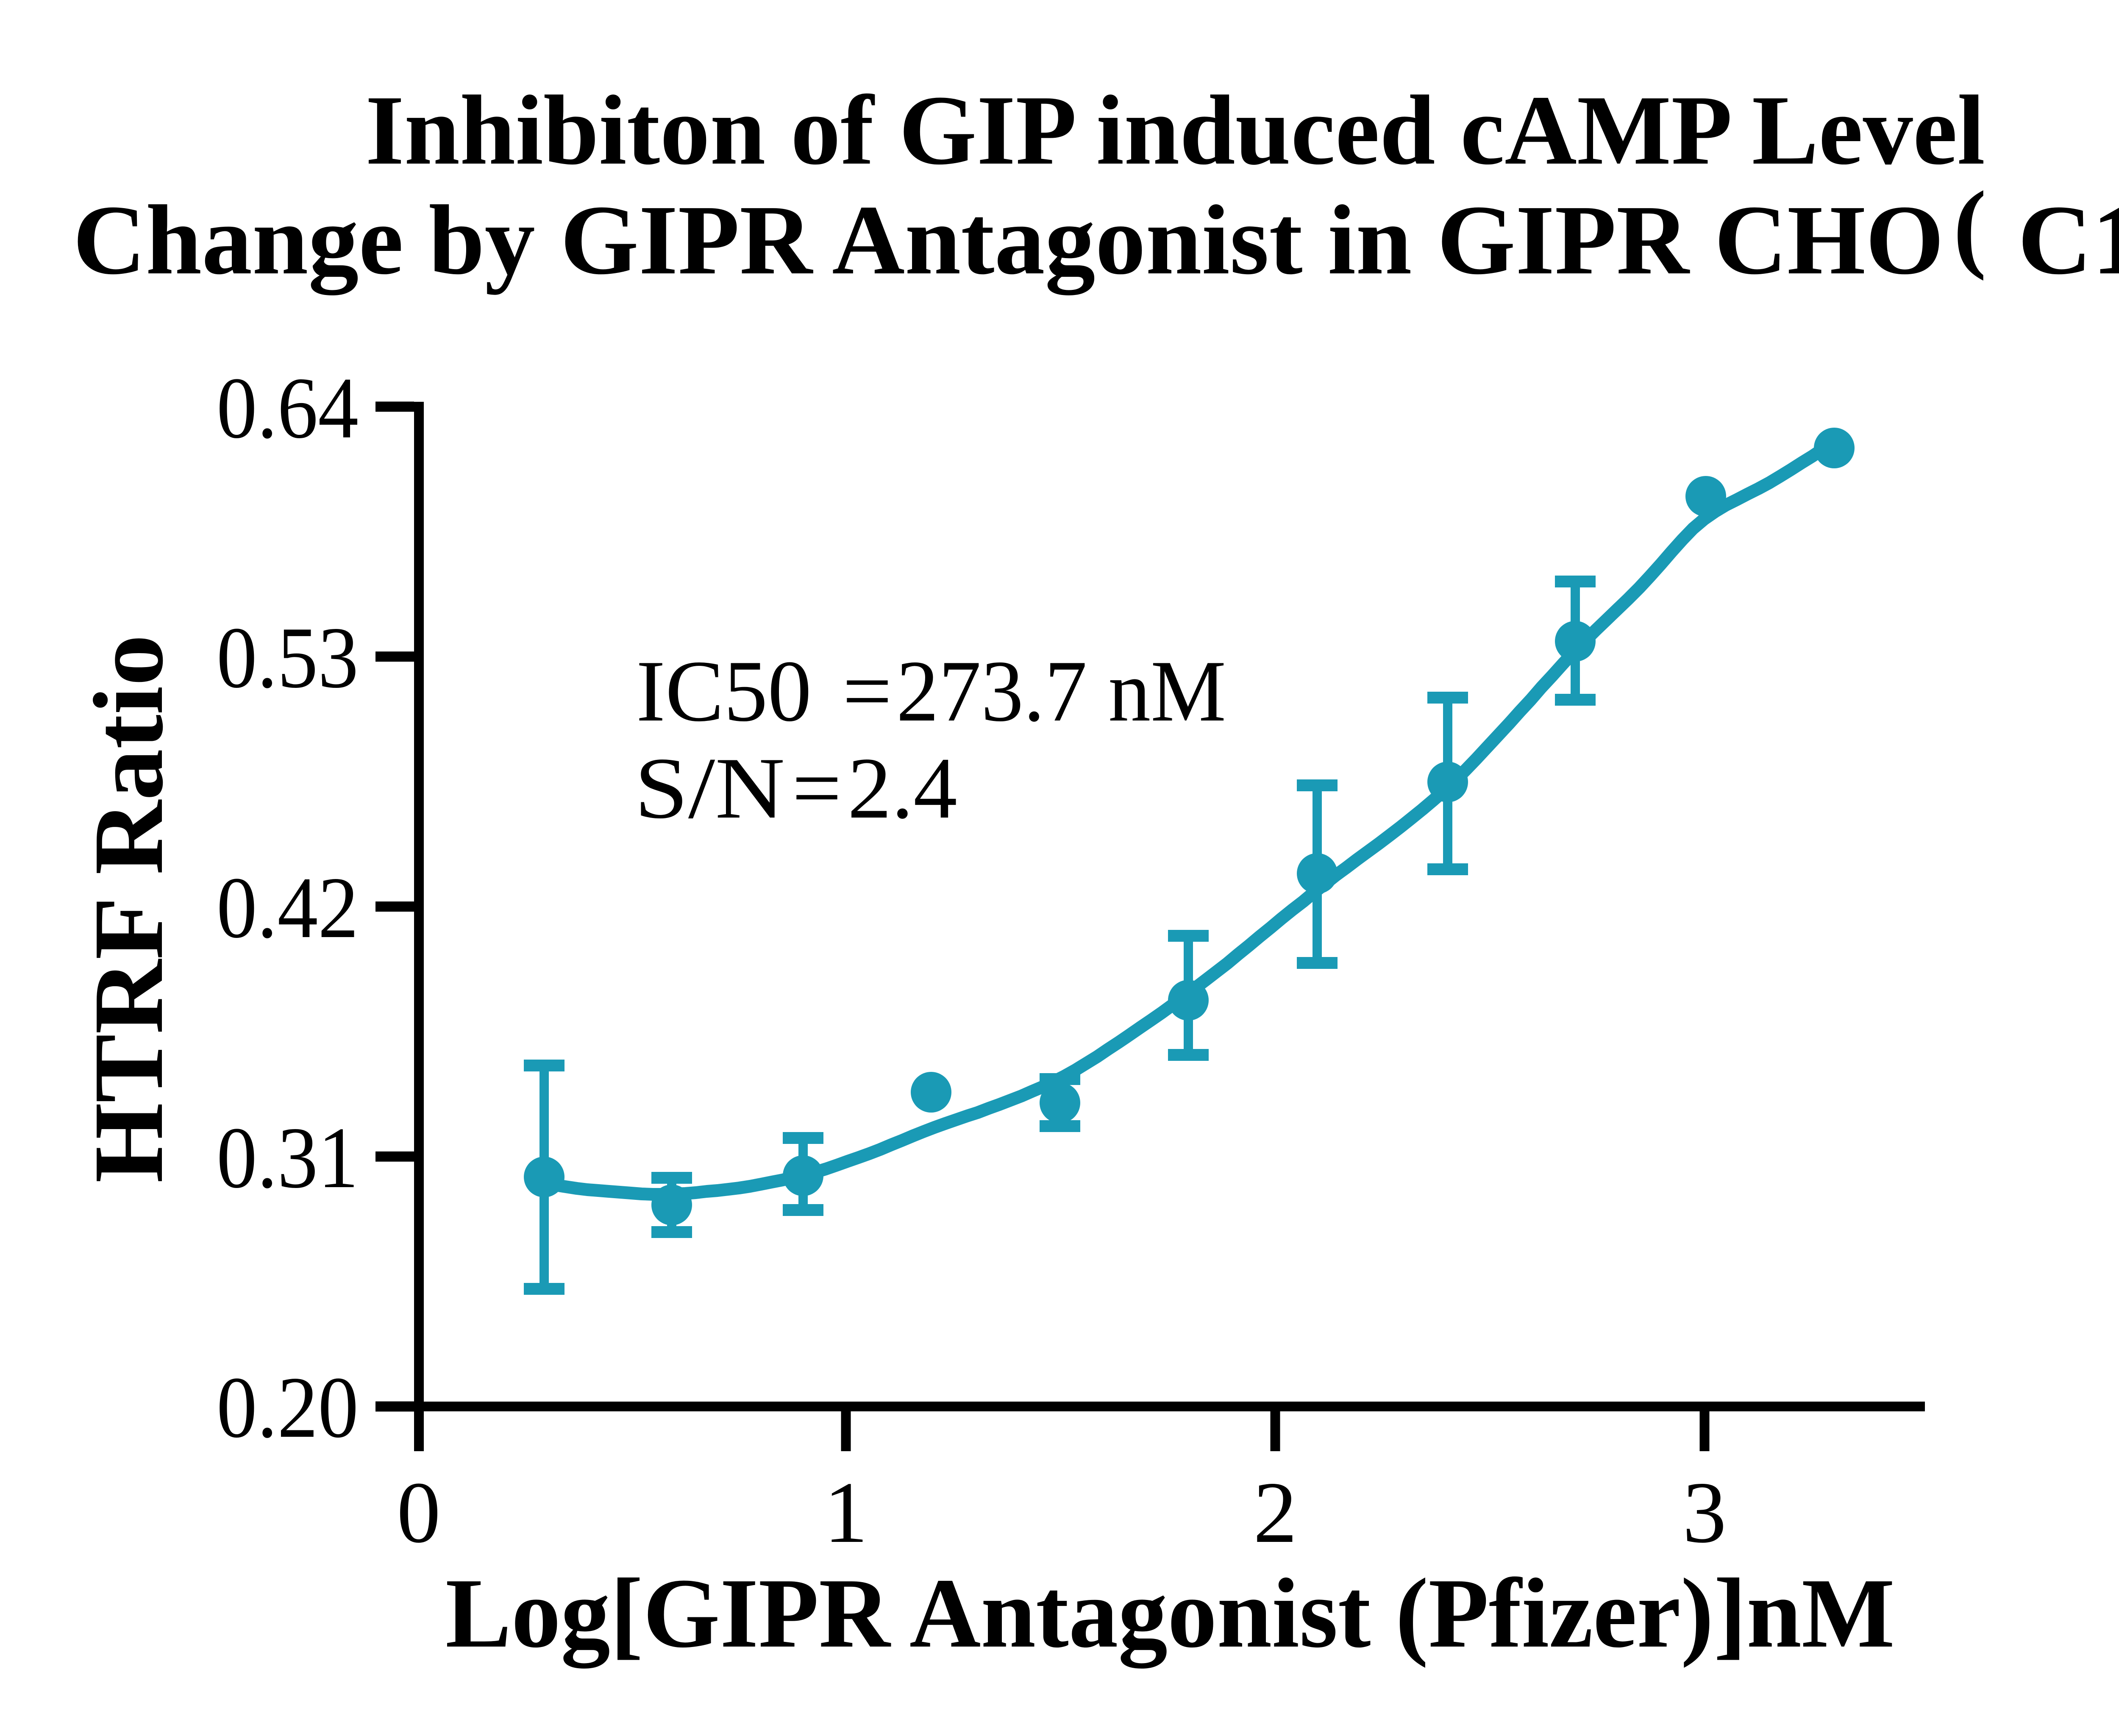 This screenshot has width=2119, height=1736. I want to click on svg-text: 3, so click(1705, 1512).